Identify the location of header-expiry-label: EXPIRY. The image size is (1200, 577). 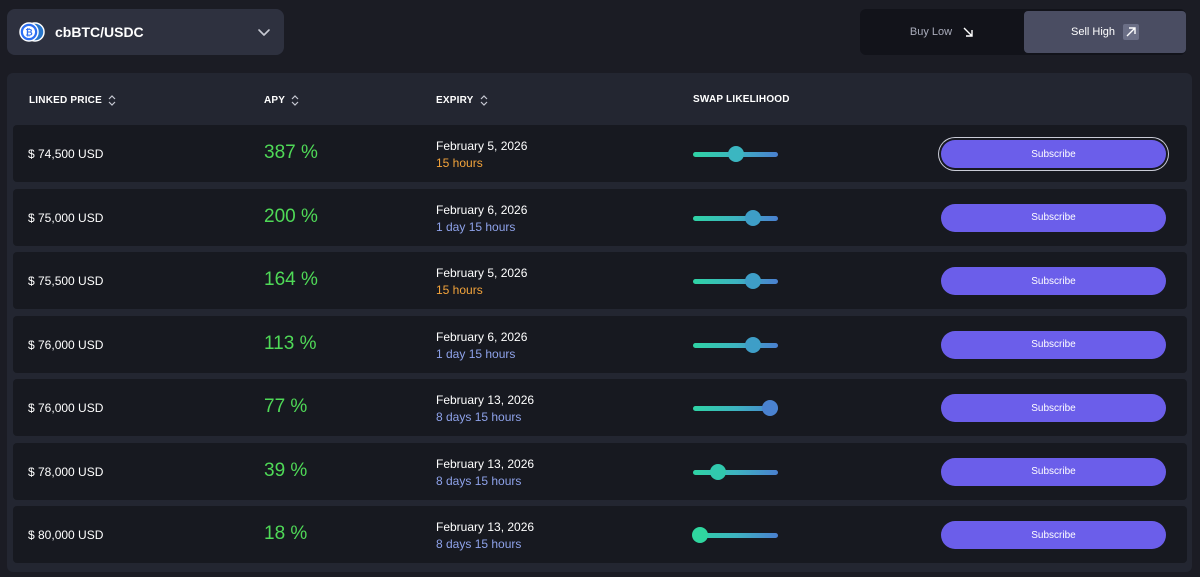
(455, 100).